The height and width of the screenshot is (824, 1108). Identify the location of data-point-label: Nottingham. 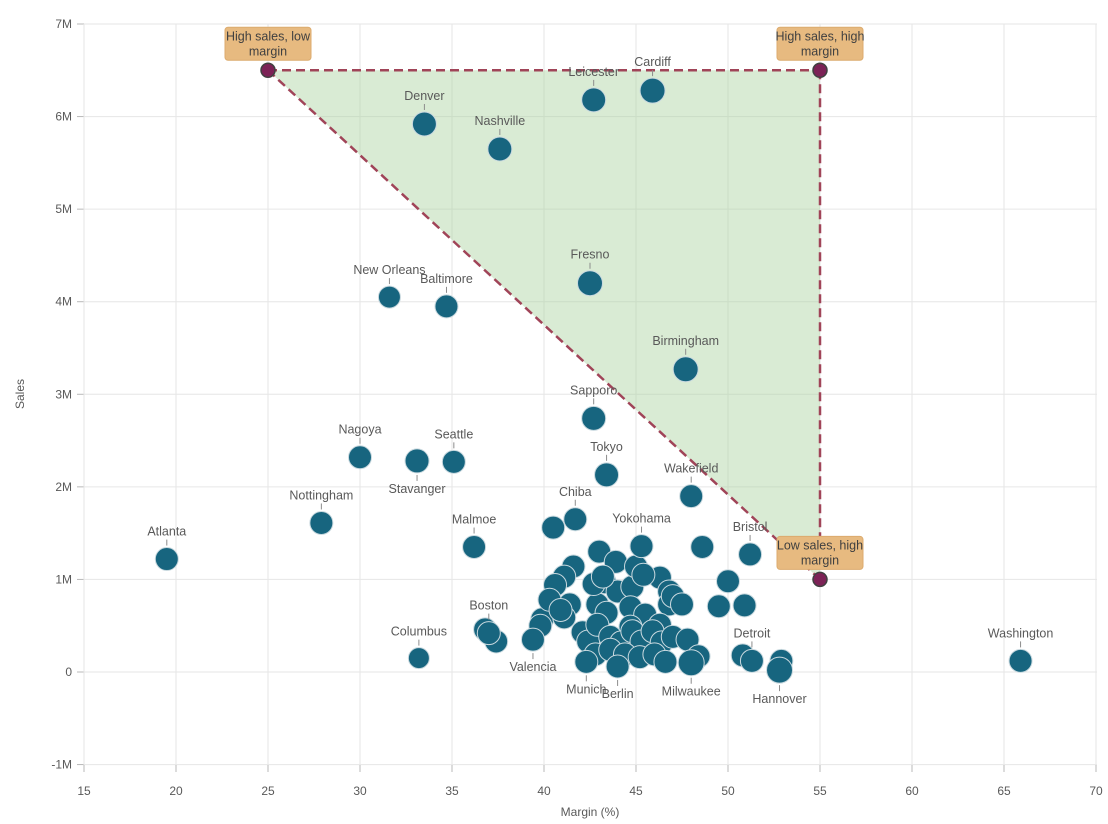
(321, 495).